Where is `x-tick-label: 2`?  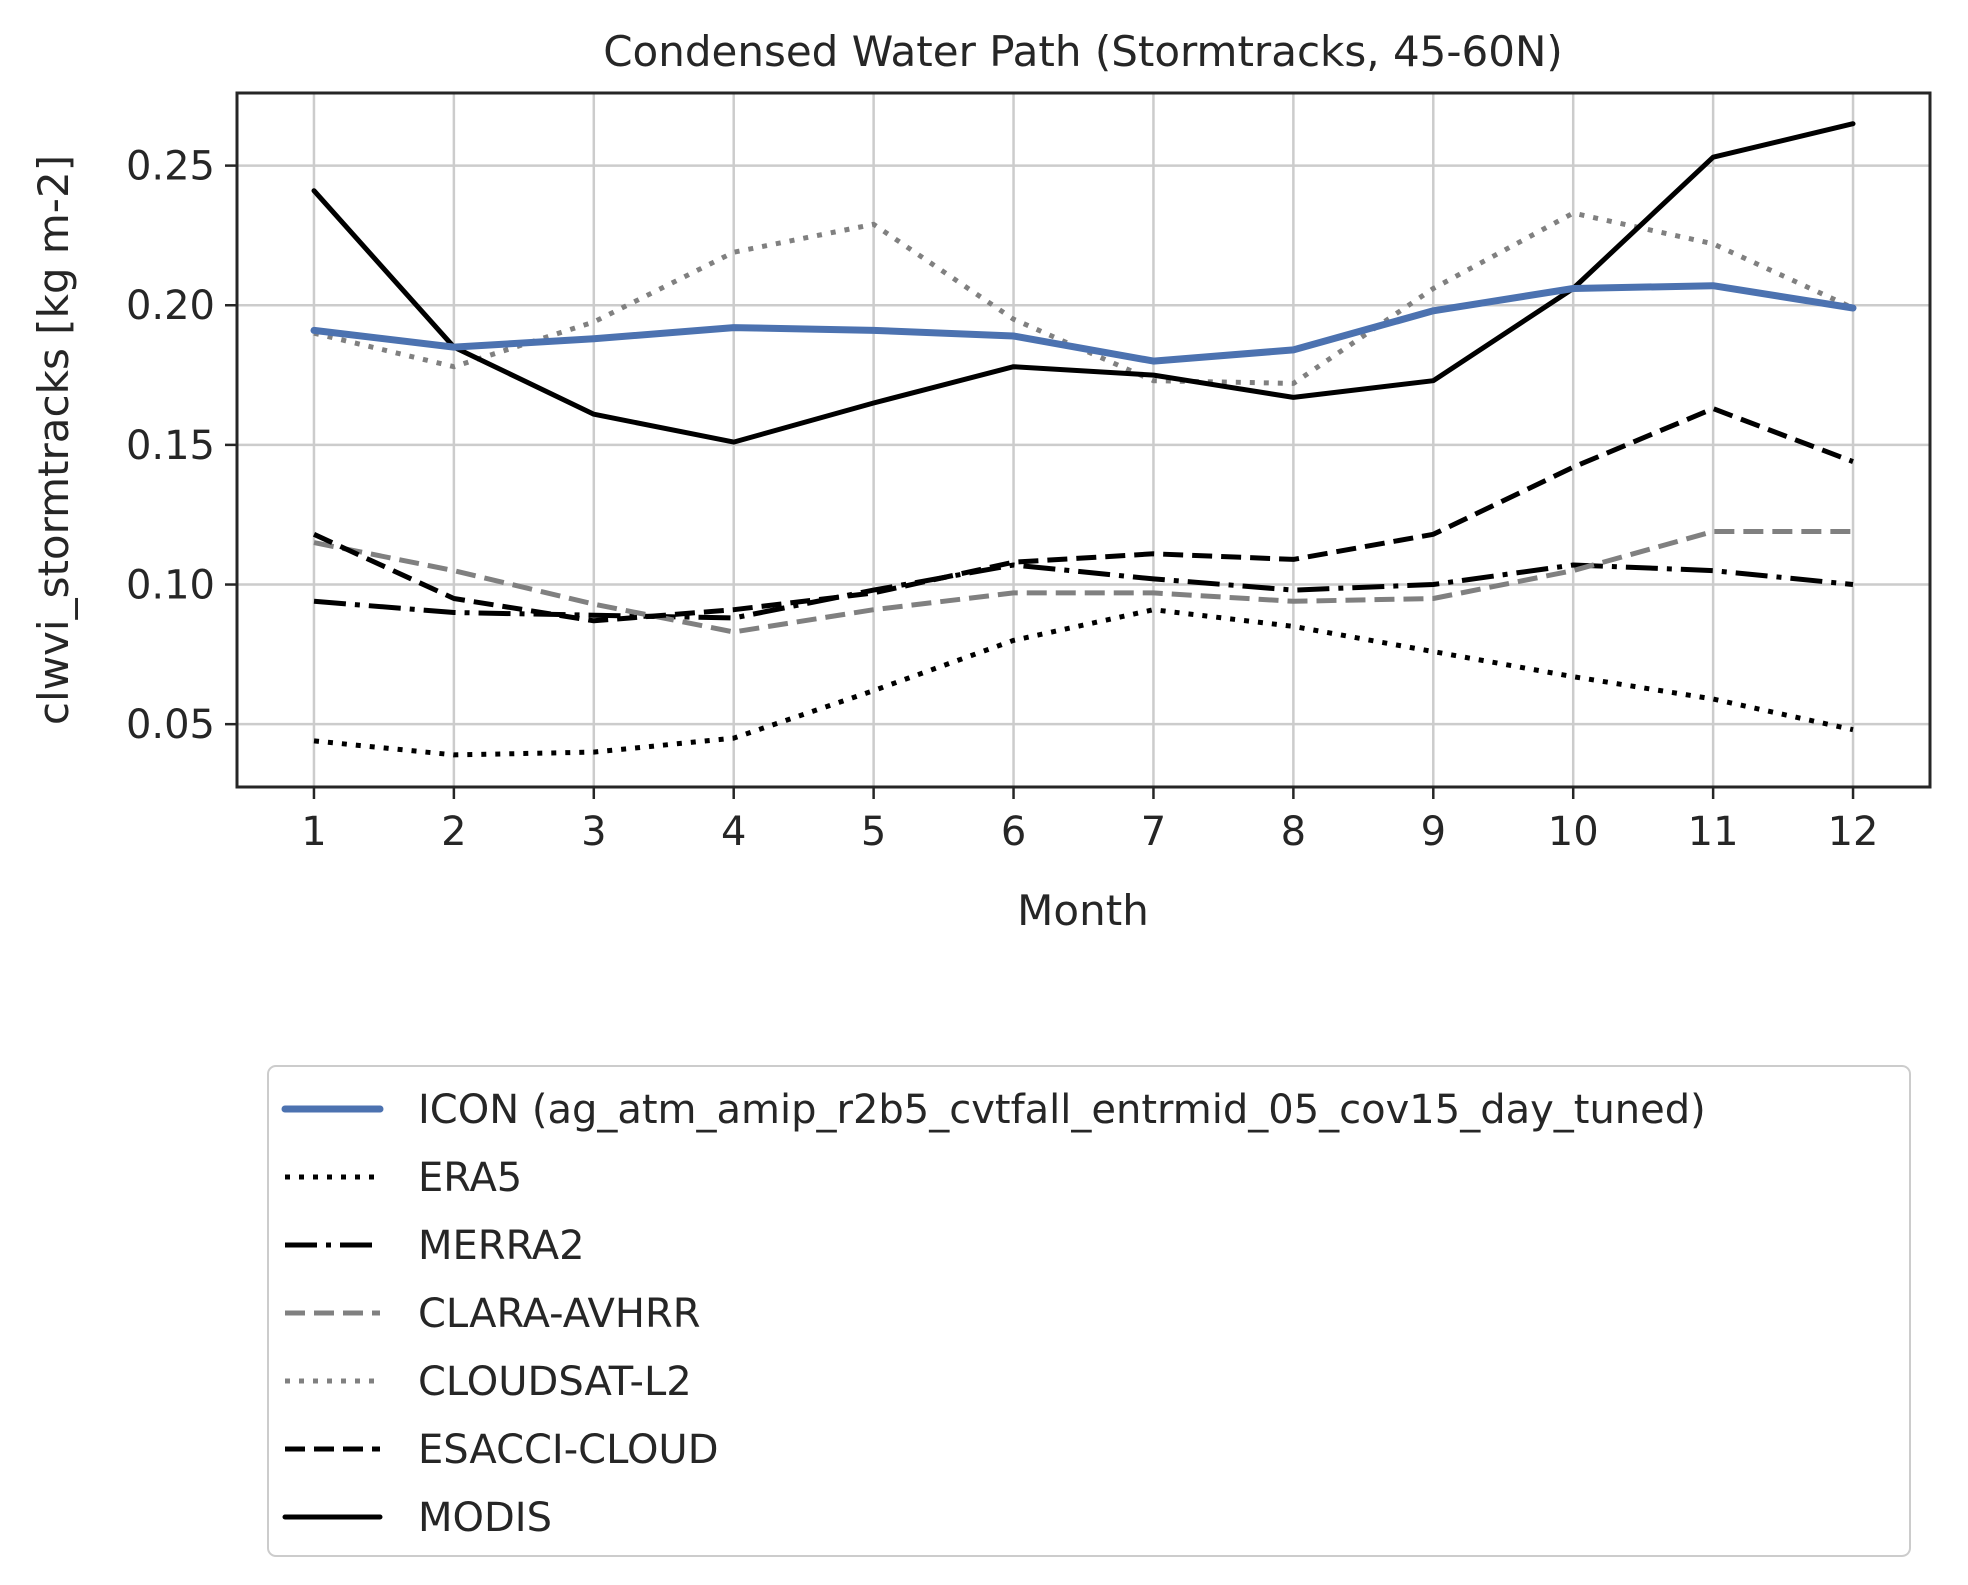
x-tick-label: 2 is located at coordinates (453, 832).